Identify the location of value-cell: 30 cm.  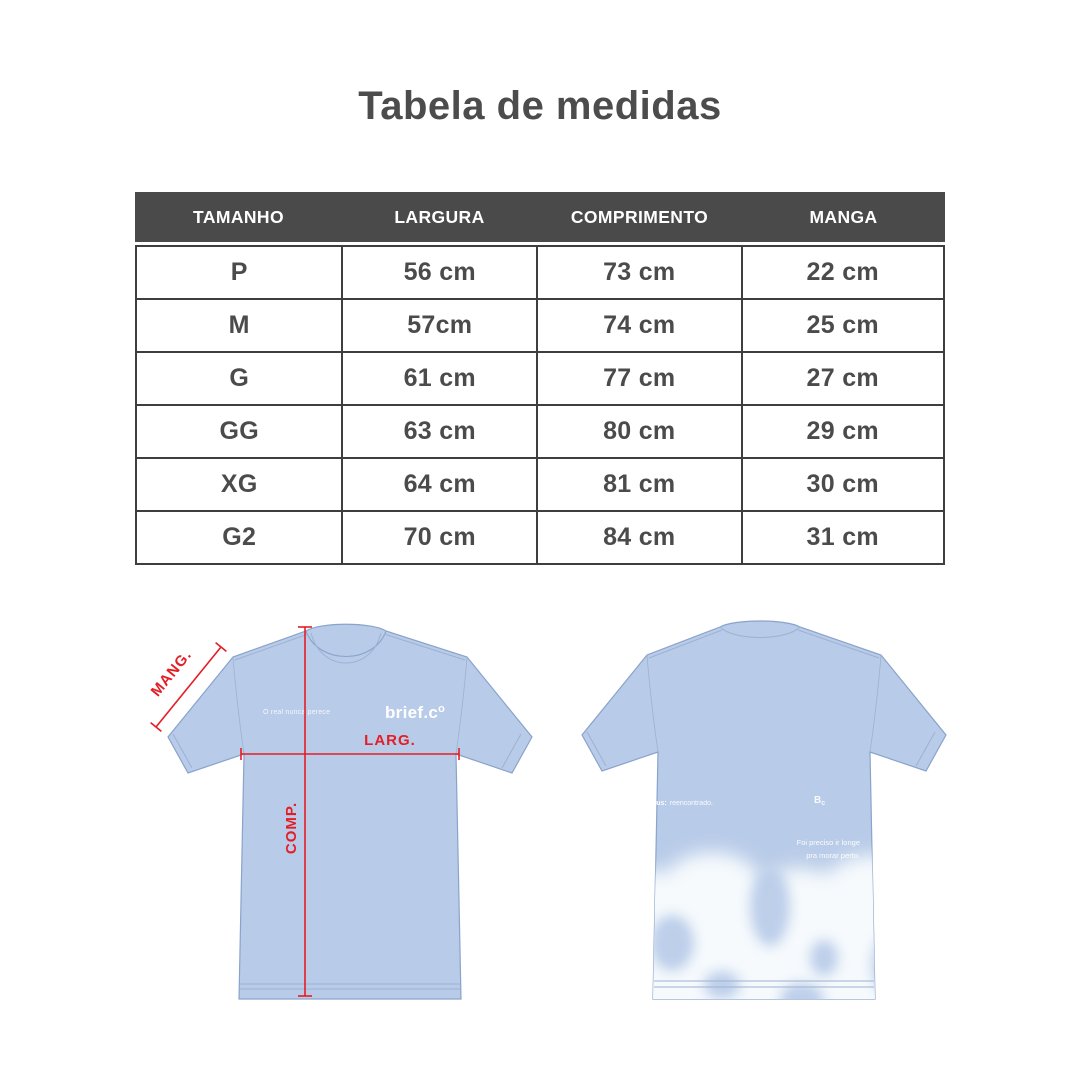
(842, 484).